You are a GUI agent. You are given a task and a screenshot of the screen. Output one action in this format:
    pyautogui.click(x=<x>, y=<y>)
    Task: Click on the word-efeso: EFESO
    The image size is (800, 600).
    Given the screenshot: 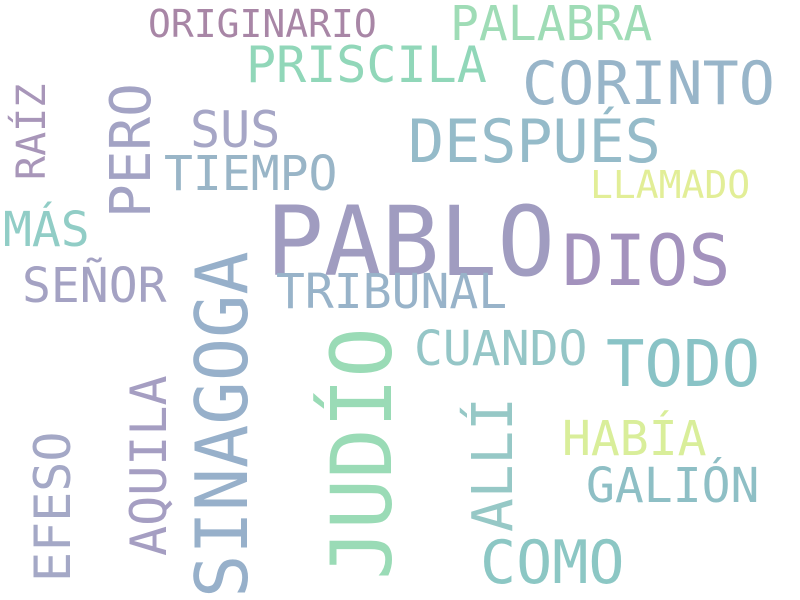 What is the action you would take?
    pyautogui.click(x=53, y=506)
    